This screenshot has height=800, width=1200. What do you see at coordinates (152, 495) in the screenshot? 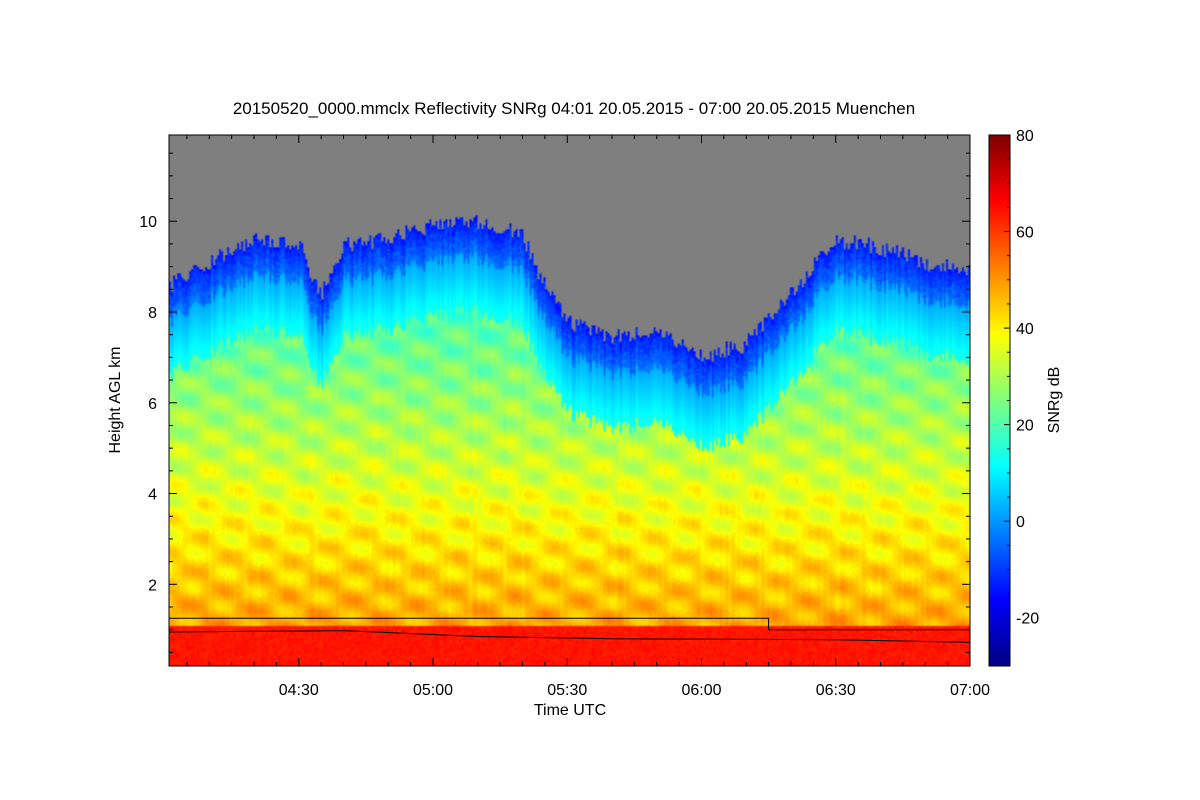
I see `y-tick-label: 4` at bounding box center [152, 495].